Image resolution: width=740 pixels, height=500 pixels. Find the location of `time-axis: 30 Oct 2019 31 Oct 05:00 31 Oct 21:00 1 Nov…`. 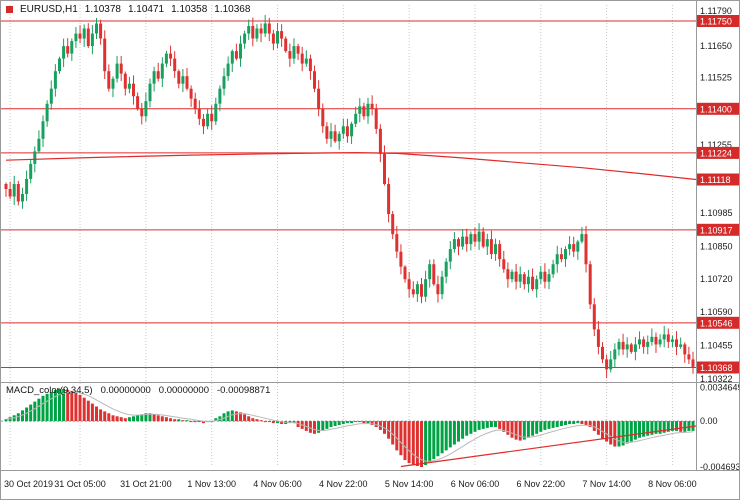

time-axis: 30 Oct 2019 31 Oct 05:00 31 Oct 21:00 1 Nov… is located at coordinates (350, 484).